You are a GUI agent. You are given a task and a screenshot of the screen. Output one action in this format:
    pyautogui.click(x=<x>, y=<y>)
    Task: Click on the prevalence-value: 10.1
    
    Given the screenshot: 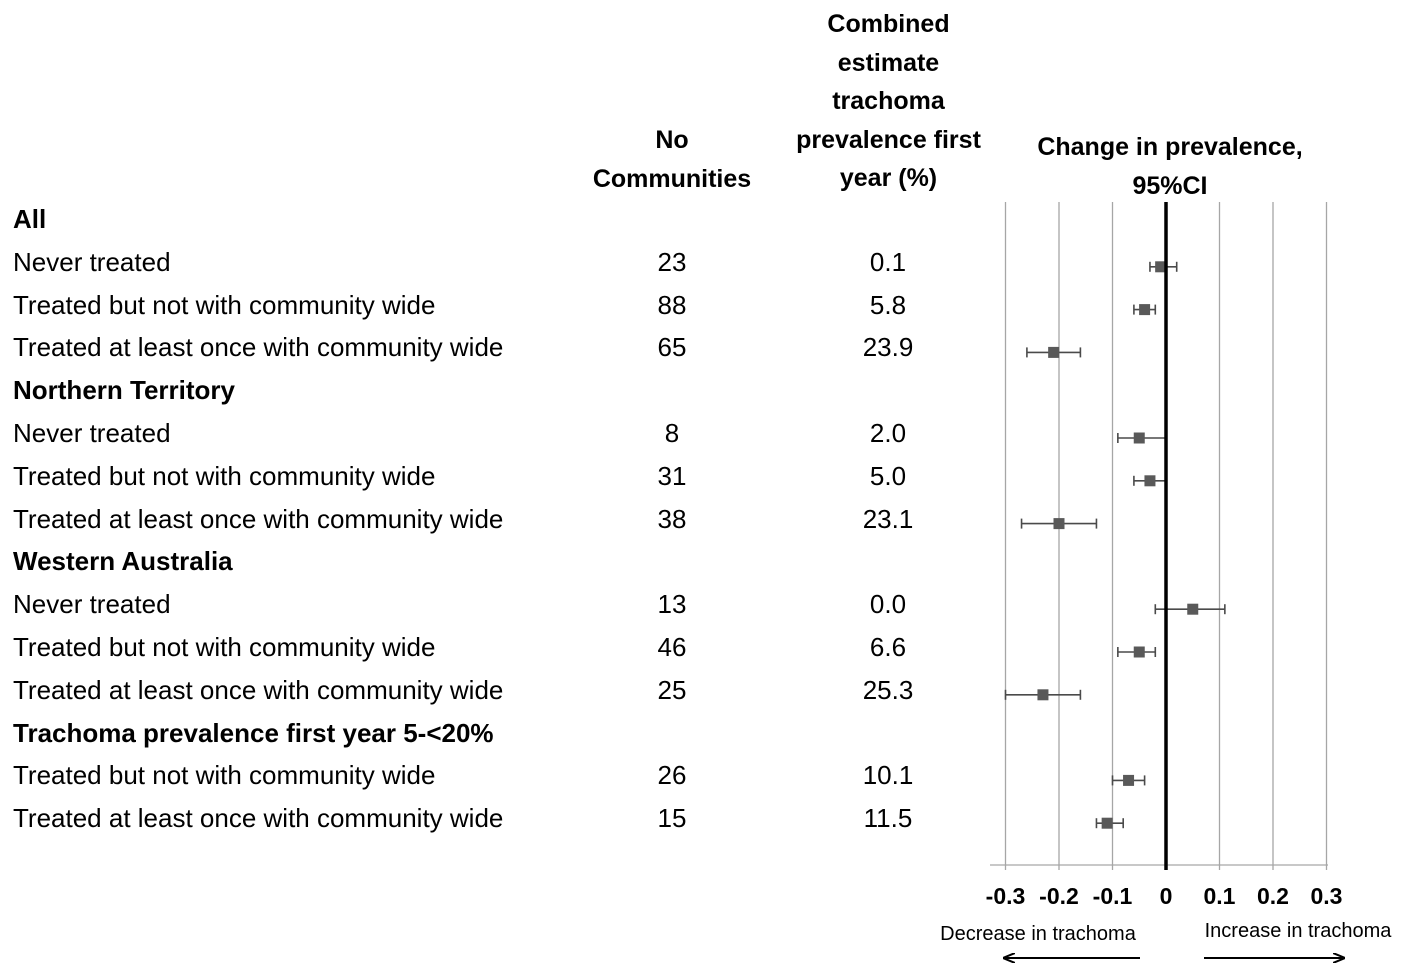 What is the action you would take?
    pyautogui.click(x=888, y=775)
    